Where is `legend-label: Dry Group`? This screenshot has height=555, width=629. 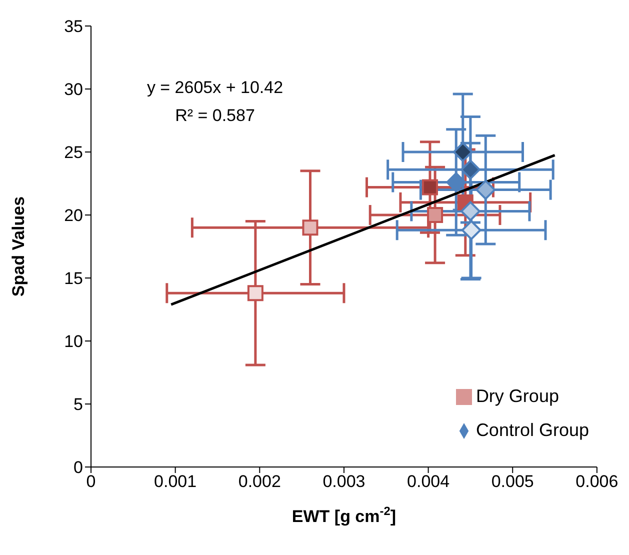
legend-label: Dry Group is located at coordinates (517, 396).